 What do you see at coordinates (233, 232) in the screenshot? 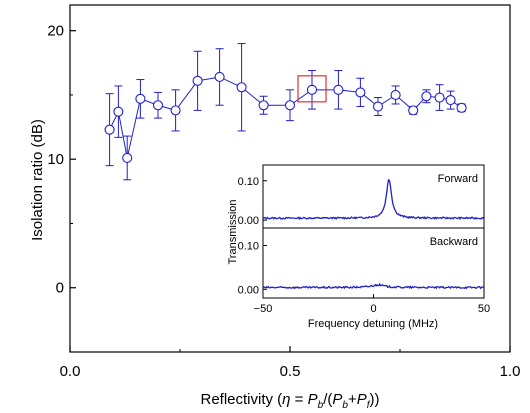
I see `inset-y-axis-title: Transmission` at bounding box center [233, 232].